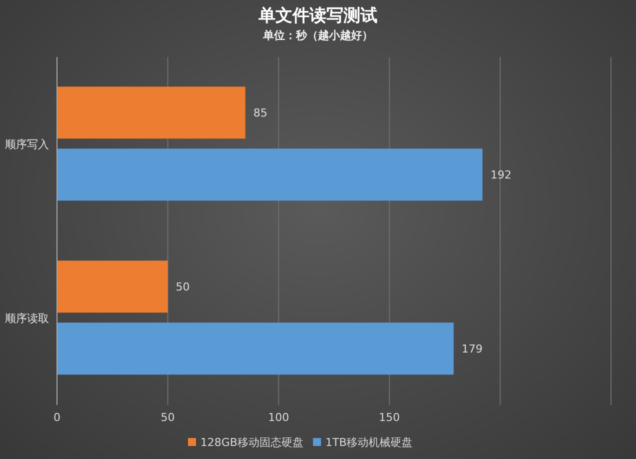  What do you see at coordinates (369, 442) in the screenshot?
I see `legend-label: 1TB移动机械硬盘` at bounding box center [369, 442].